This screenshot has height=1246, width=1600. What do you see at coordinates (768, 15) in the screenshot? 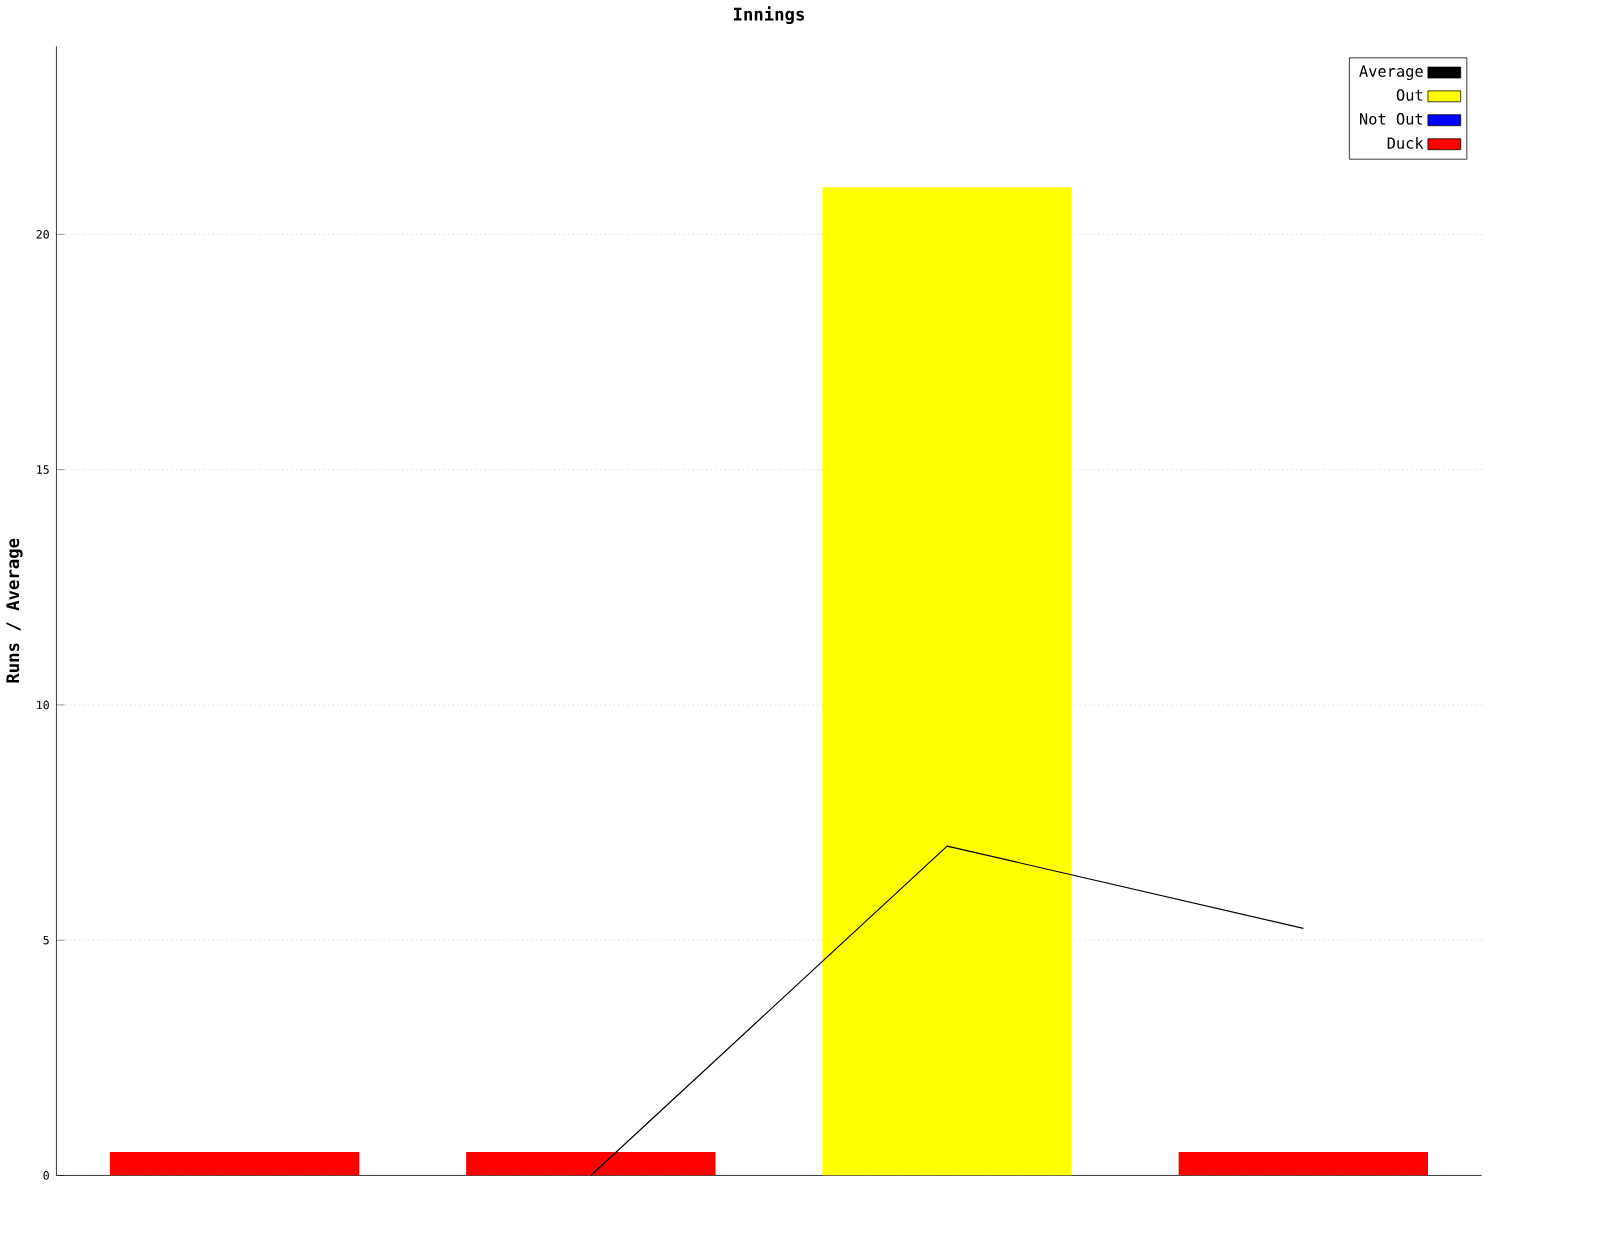
I see `chart-title: Innings` at bounding box center [768, 15].